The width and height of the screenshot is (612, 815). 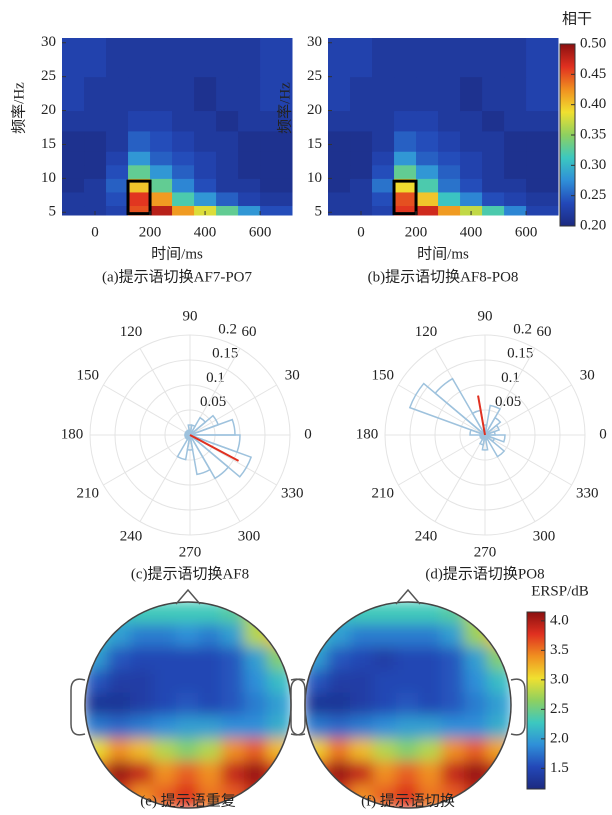 What do you see at coordinates (314, 110) in the screenshot?
I see `y-tick-label: 20` at bounding box center [314, 110].